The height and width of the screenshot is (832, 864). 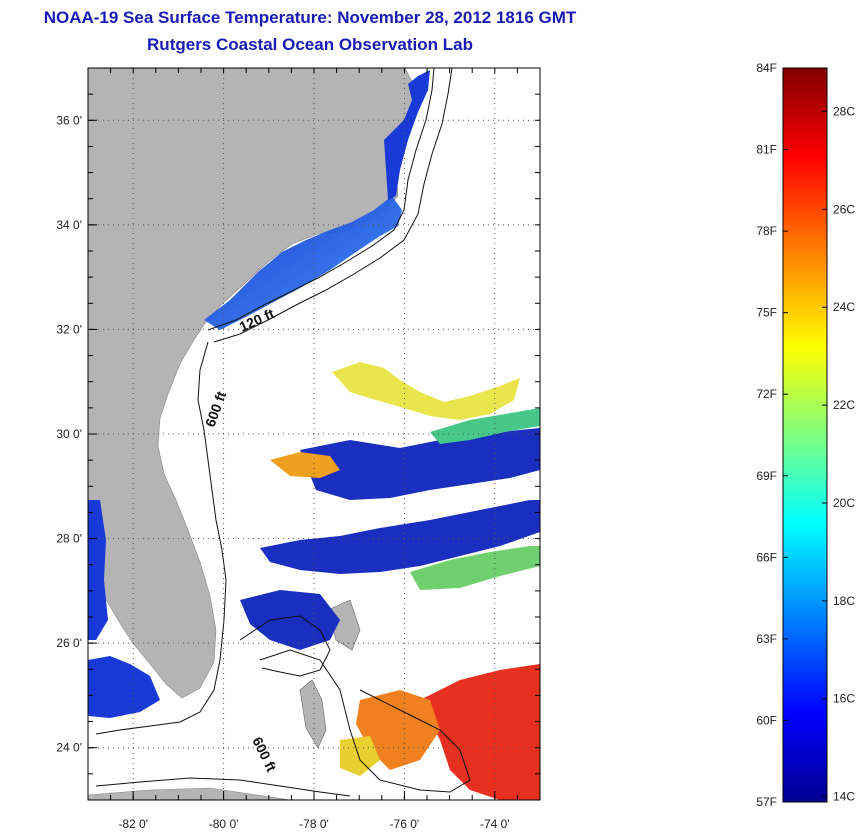 What do you see at coordinates (844, 111) in the screenshot?
I see `colorbar-label-c: 28C` at bounding box center [844, 111].